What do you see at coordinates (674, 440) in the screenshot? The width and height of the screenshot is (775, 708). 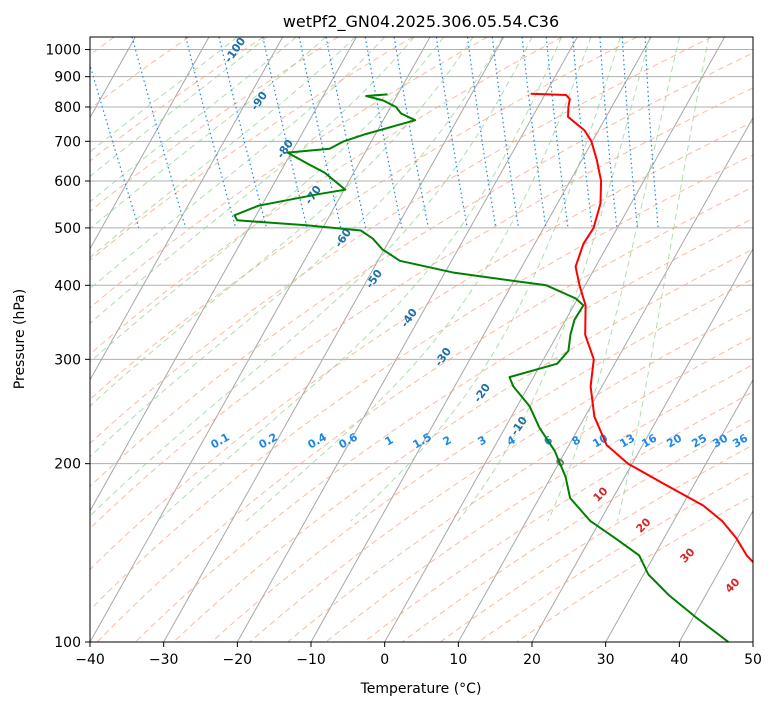 I see `mixing-ratio-label: 20` at bounding box center [674, 440].